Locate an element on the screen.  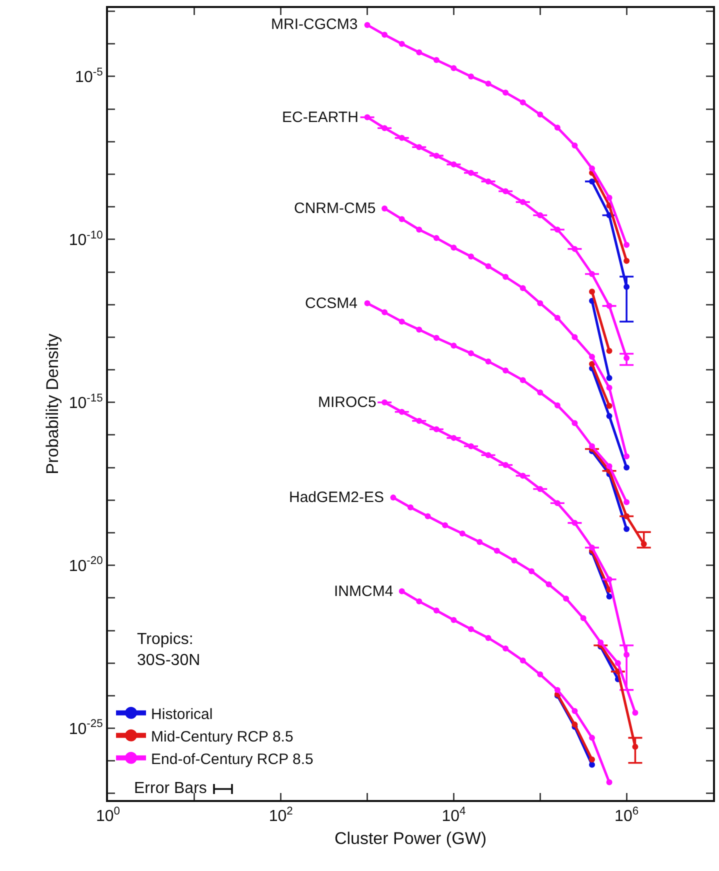
annotation: CCSM4 is located at coordinates (331, 303).